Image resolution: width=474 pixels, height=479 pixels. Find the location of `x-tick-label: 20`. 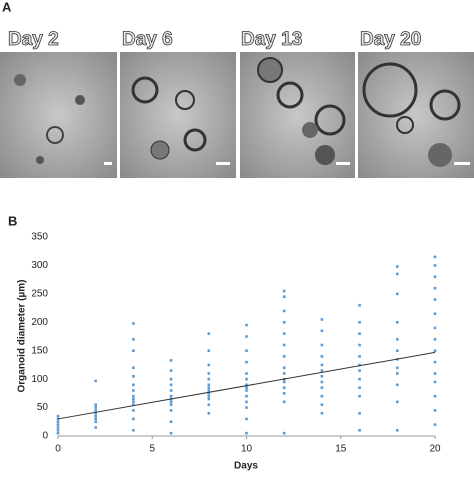

x-tick-label: 20 is located at coordinates (435, 449).